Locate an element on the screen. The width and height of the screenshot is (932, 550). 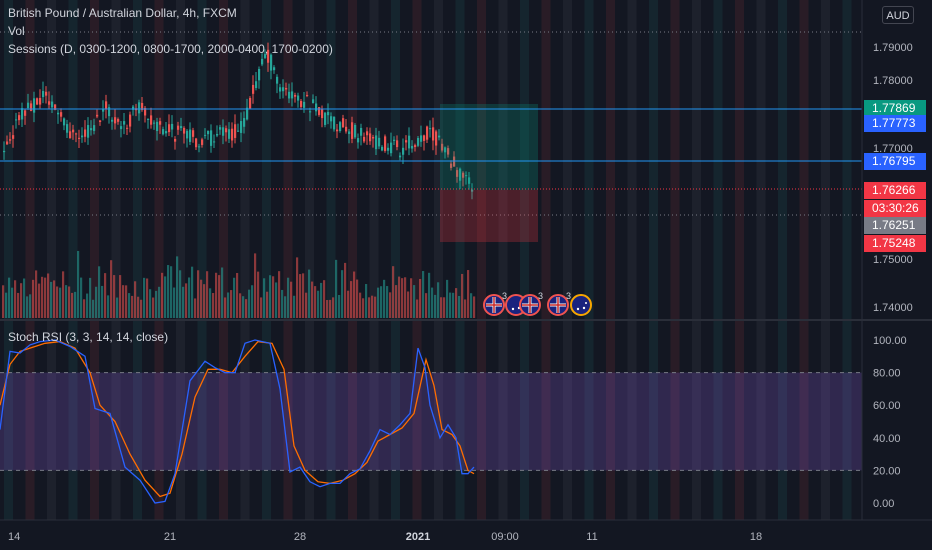
price-tag: 1.76795 is located at coordinates (895, 161).